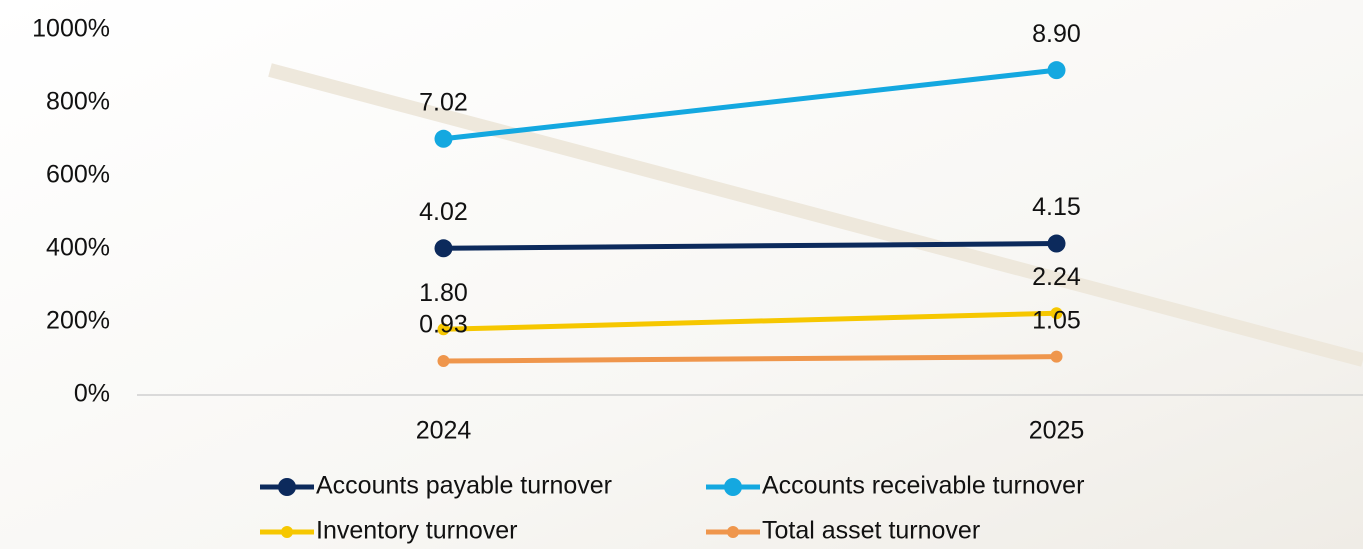 The width and height of the screenshot is (1363, 549). What do you see at coordinates (78, 248) in the screenshot?
I see `y-tick-label: 400%` at bounding box center [78, 248].